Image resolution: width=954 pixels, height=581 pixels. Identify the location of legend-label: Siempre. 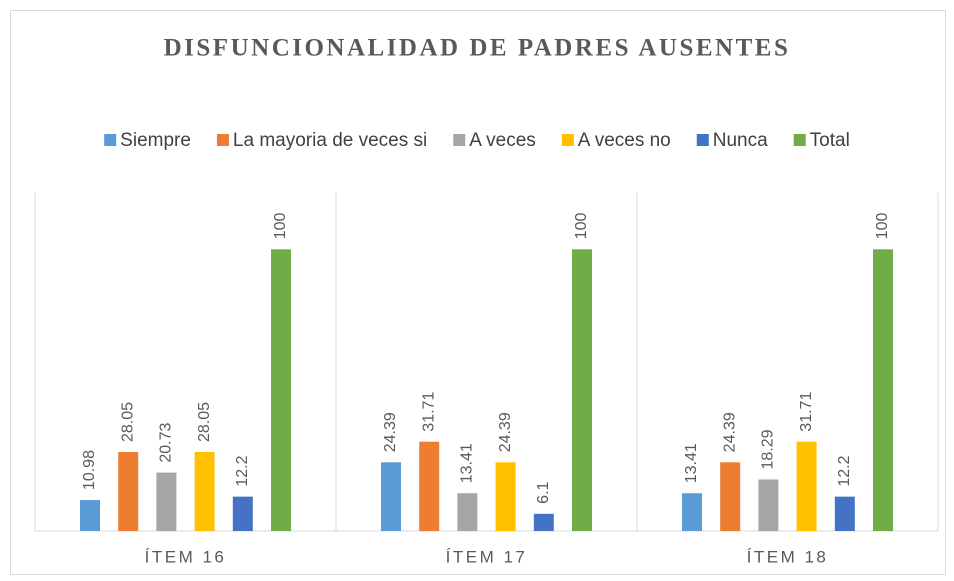
(155, 140).